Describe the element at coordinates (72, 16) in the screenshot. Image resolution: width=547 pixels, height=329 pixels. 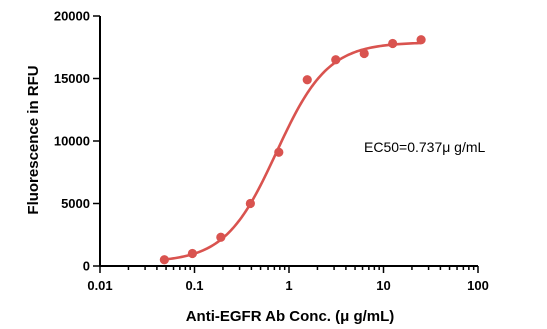
I see `y-tick-label: 20000` at that location.